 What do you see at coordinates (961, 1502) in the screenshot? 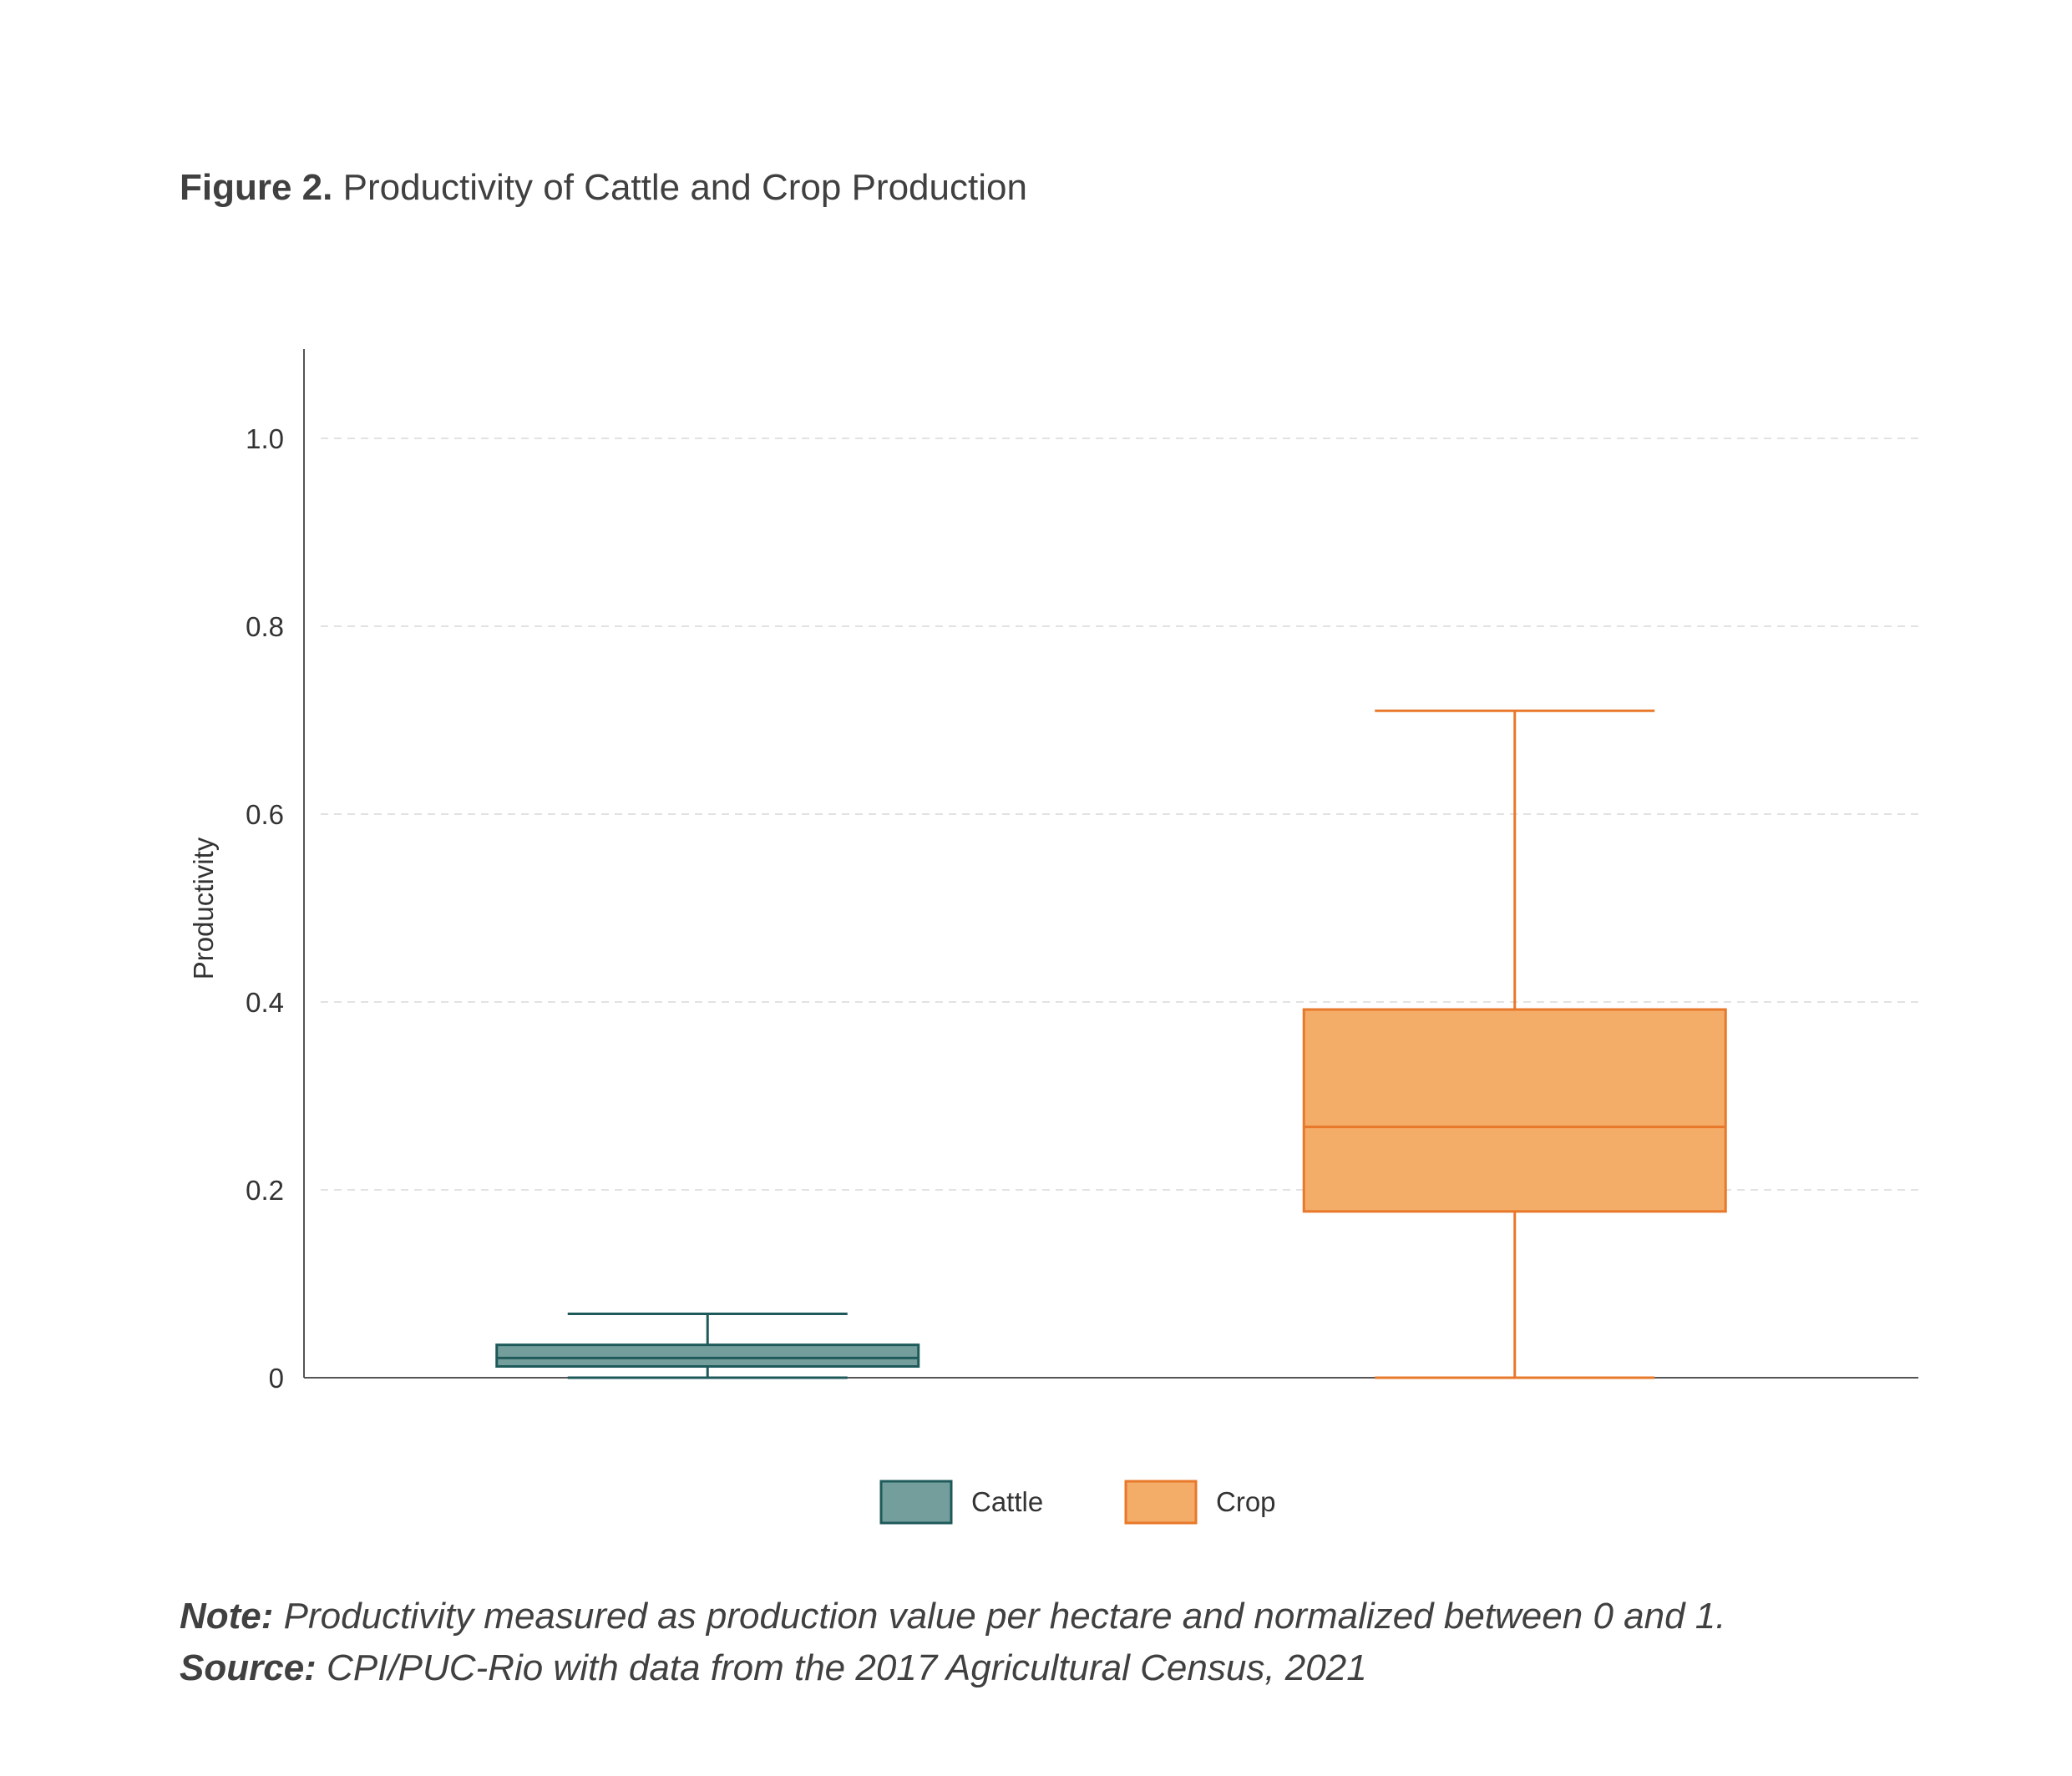
I see `legend-item-cattle: Cattle` at bounding box center [961, 1502].